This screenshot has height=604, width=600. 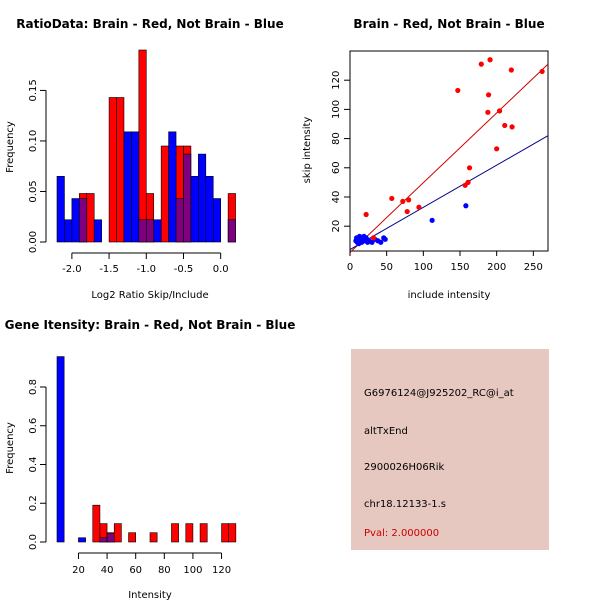 I want to click on scatter-x-tick-label: 200, so click(x=496, y=267).